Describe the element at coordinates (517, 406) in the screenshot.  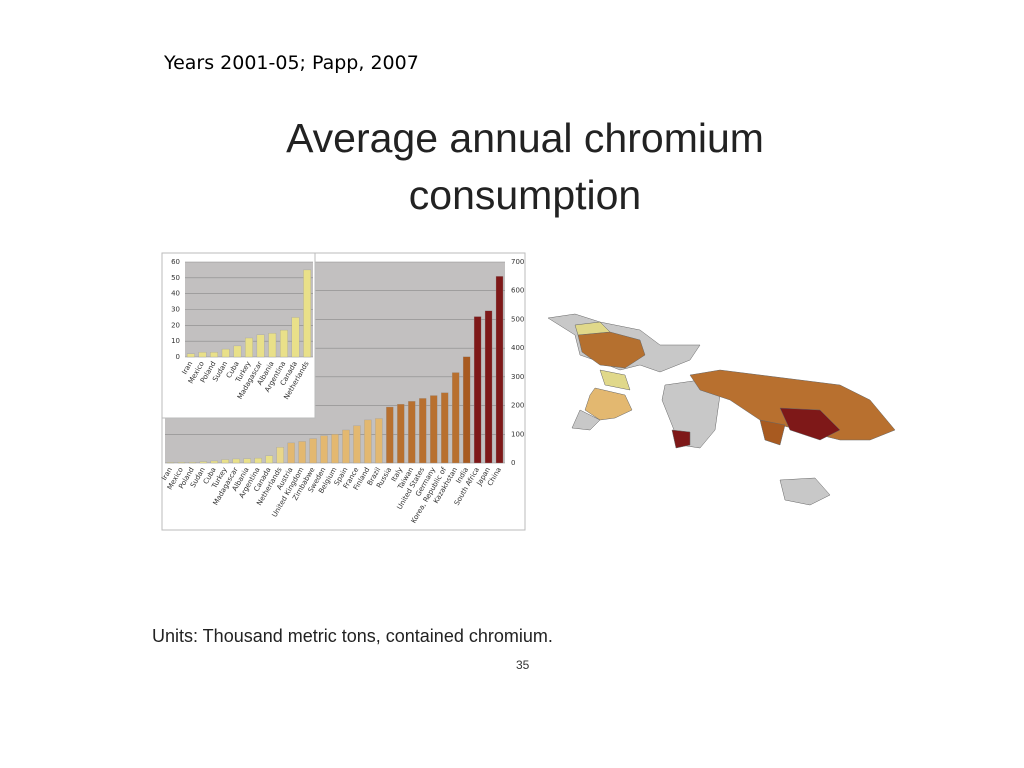
I see `y-tick-label: 200` at that location.